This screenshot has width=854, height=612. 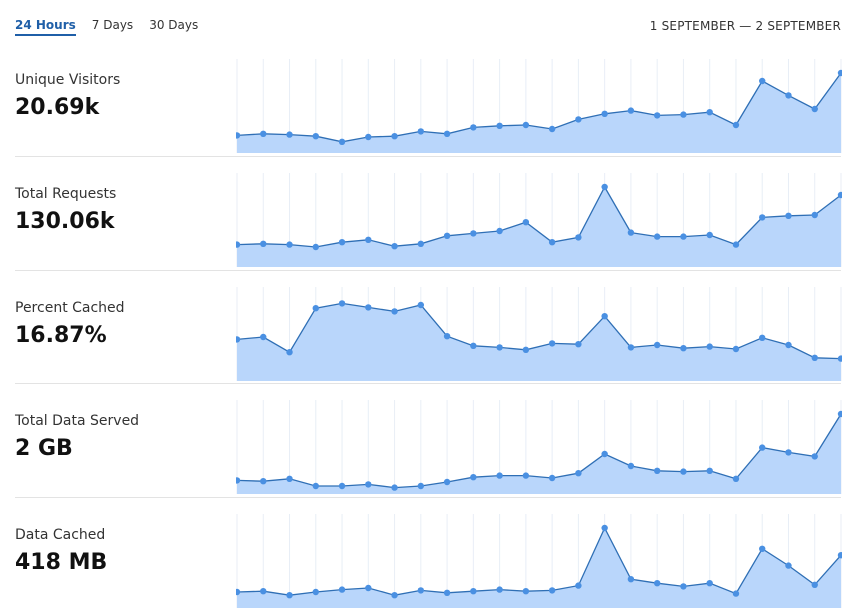 I want to click on tab-24-hours: 24 Hours, so click(x=45, y=27).